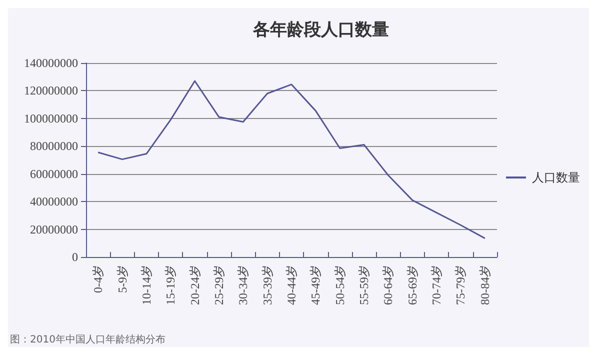  I want to click on y-tick-label: 0, so click(75, 257).